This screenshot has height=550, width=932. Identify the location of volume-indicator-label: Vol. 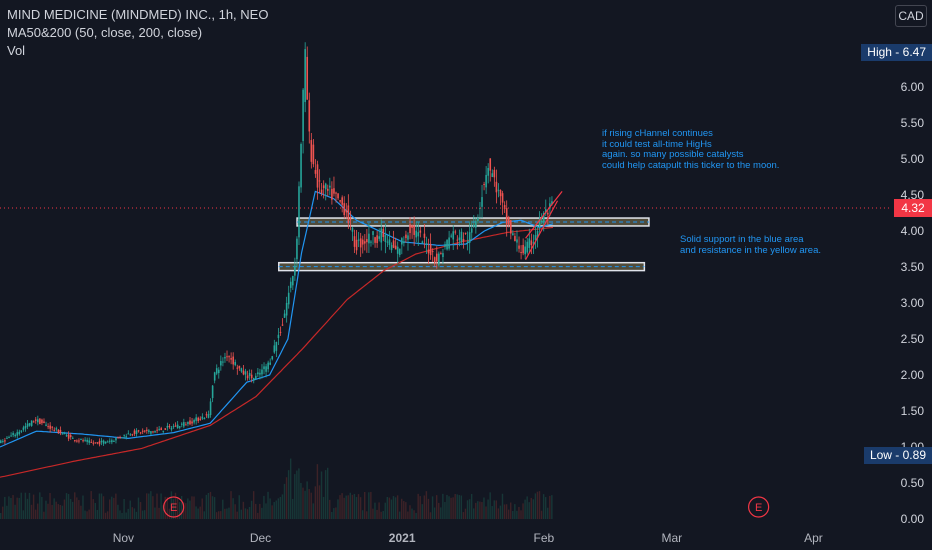
(16, 50).